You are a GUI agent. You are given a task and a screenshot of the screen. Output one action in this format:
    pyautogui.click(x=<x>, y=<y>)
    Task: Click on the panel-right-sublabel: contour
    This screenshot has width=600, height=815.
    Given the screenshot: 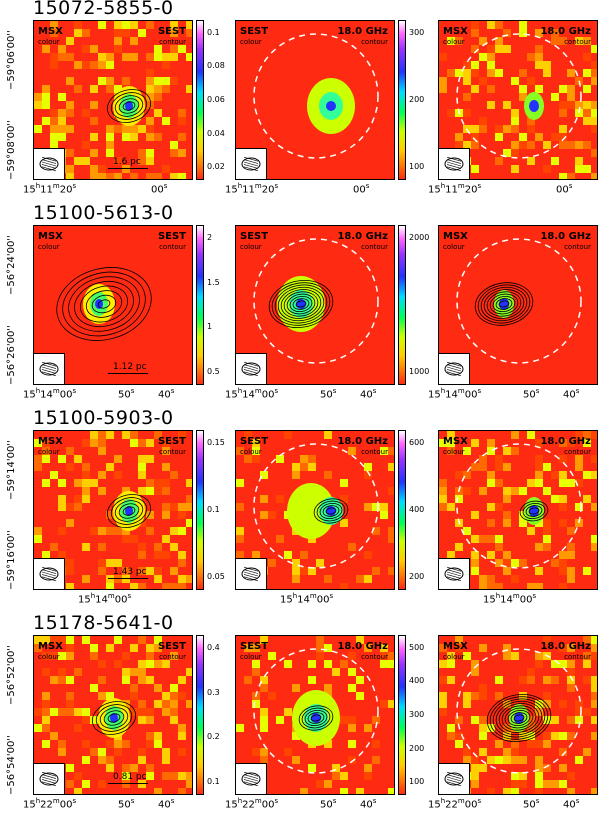 What is the action you would take?
    pyautogui.click(x=374, y=247)
    